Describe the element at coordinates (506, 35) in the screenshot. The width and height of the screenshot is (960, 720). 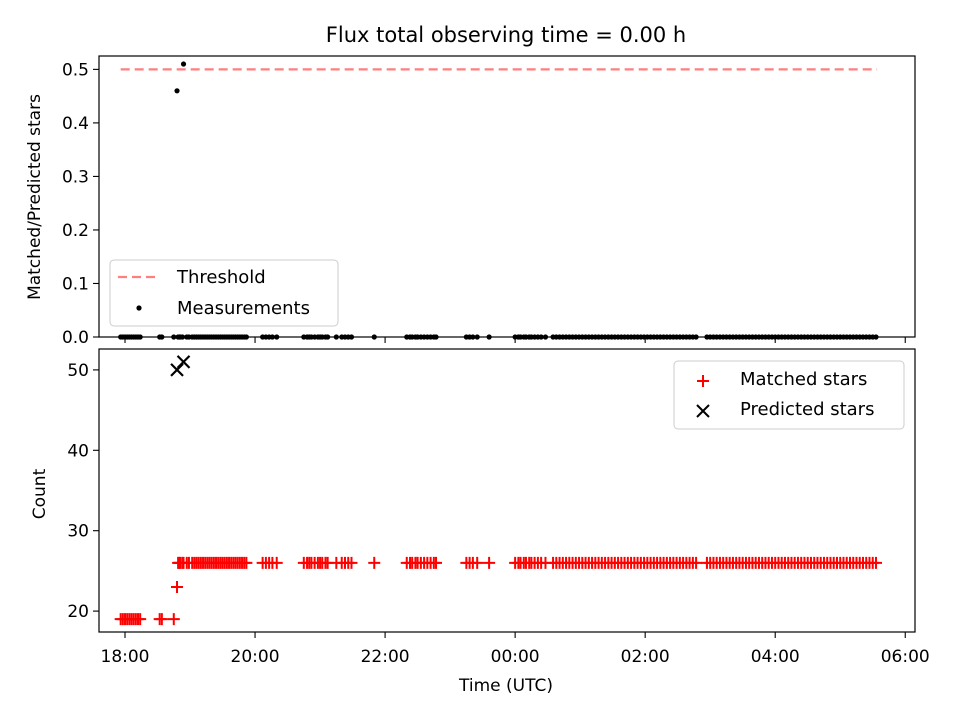
I see `chart-title: Flux total observing time = 0.00 h` at that location.